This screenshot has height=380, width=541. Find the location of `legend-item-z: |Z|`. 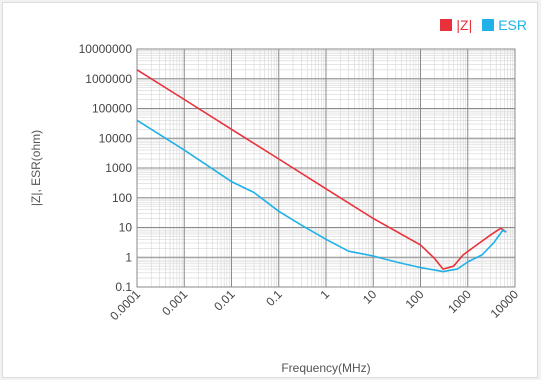

legend-item-z: |Z| is located at coordinates (456, 25).